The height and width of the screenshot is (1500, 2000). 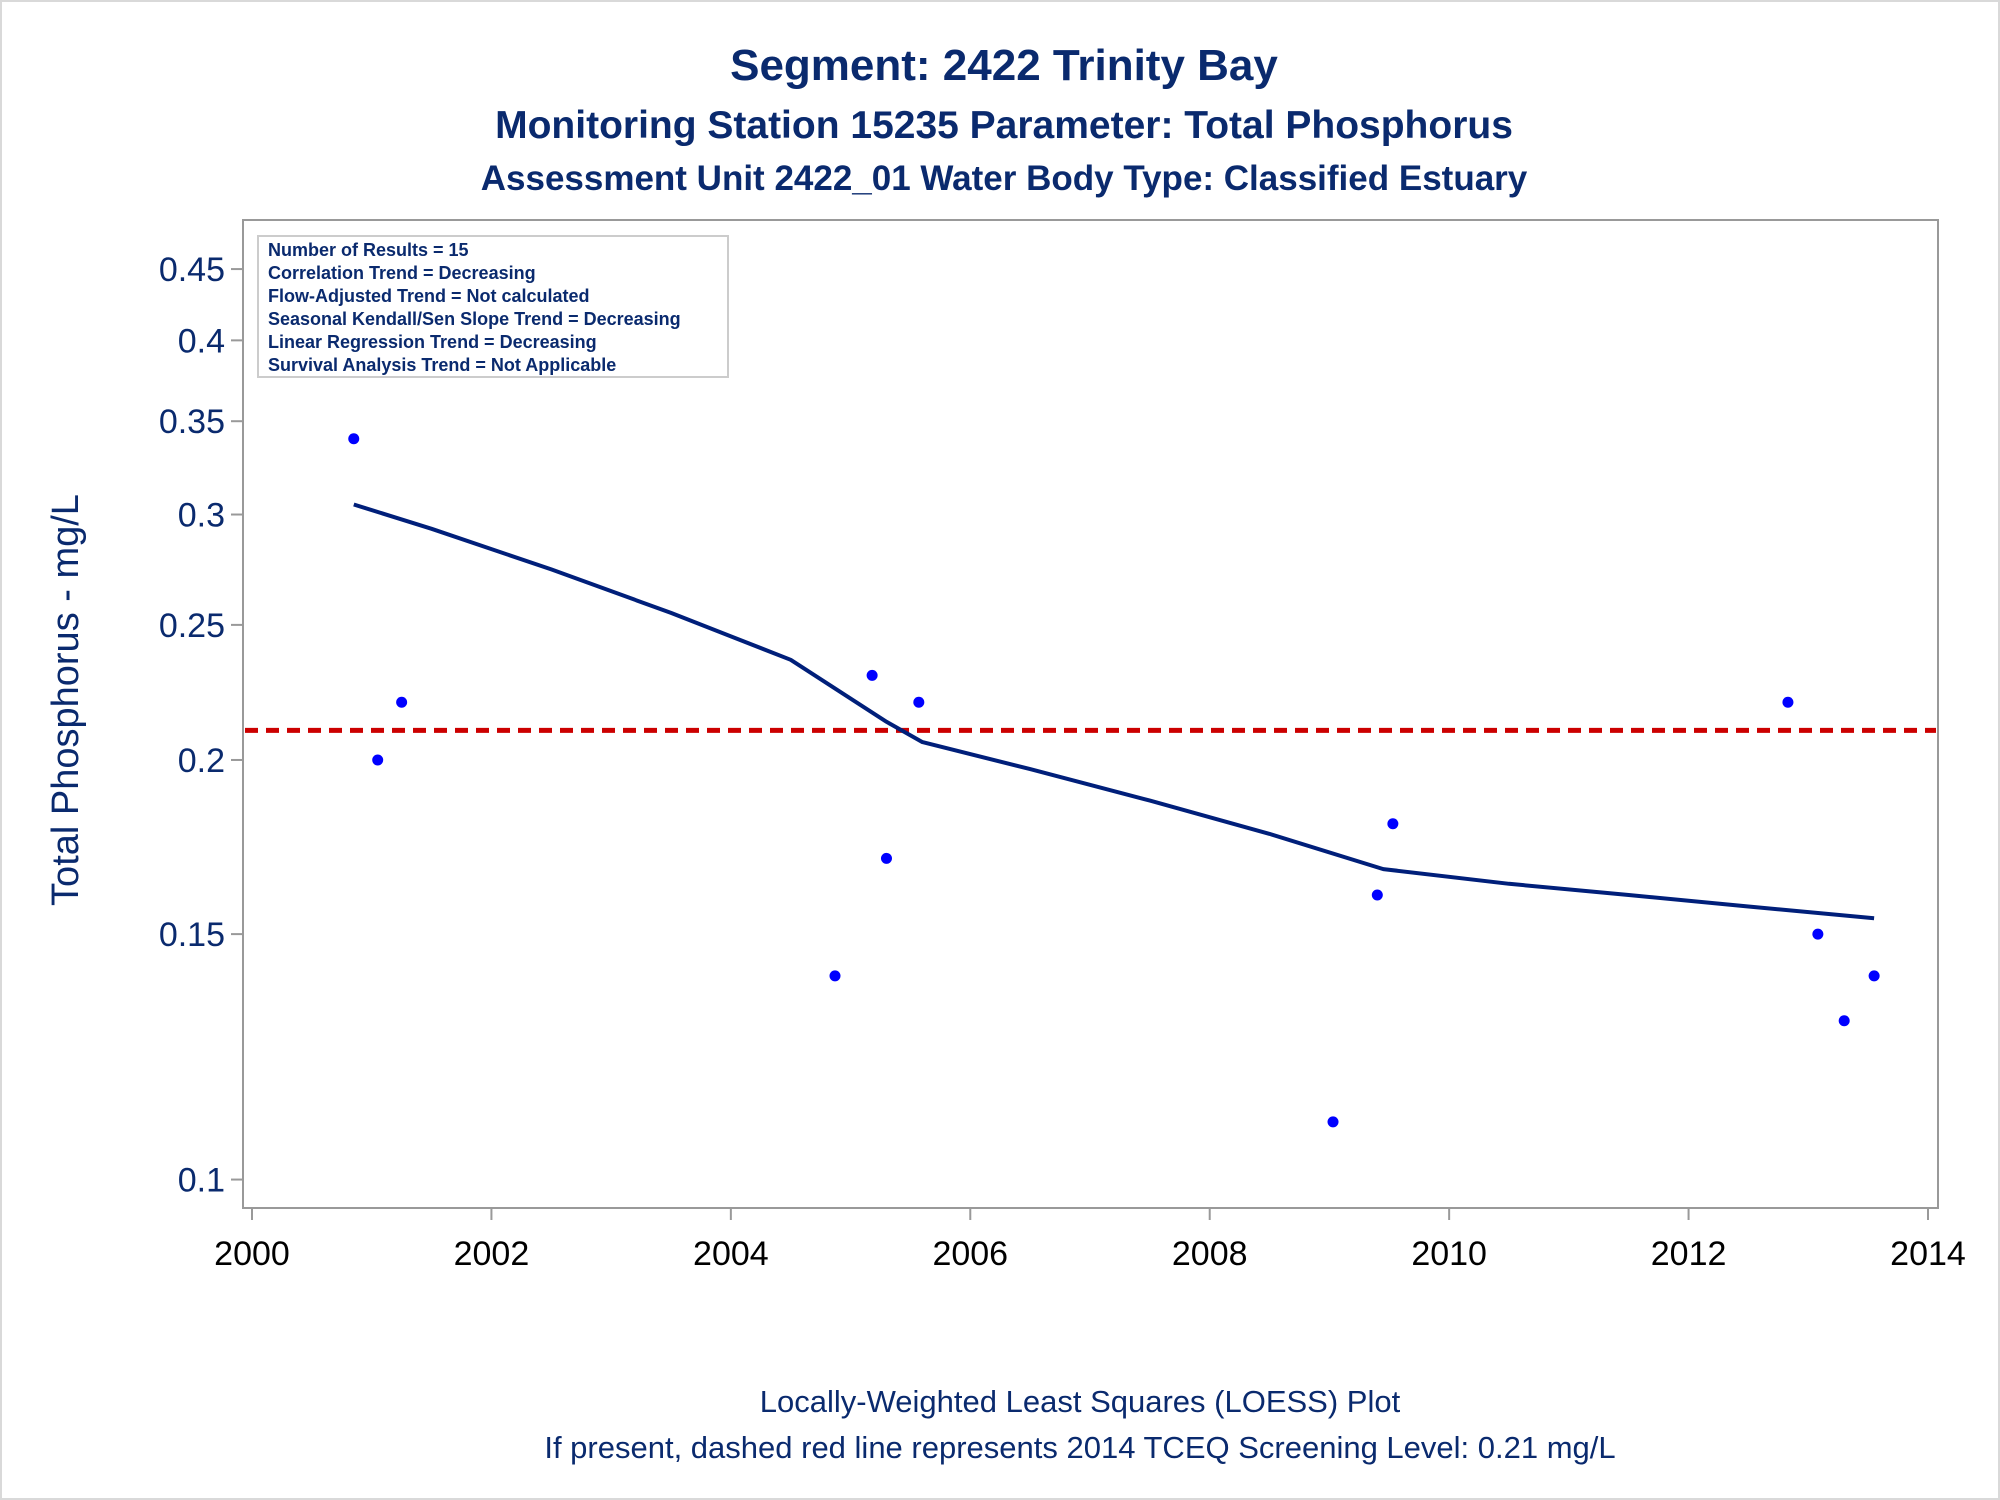 What do you see at coordinates (201, 761) in the screenshot?
I see `y-tick-label: 0.2` at bounding box center [201, 761].